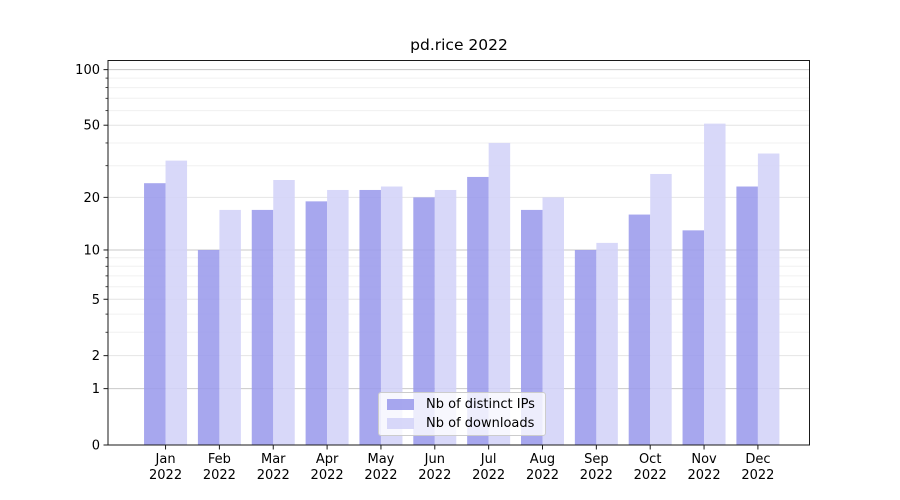 Image resolution: width=900 pixels, height=500 pixels. I want to click on legend-item-downloads: Nb of downloads, so click(466, 423).